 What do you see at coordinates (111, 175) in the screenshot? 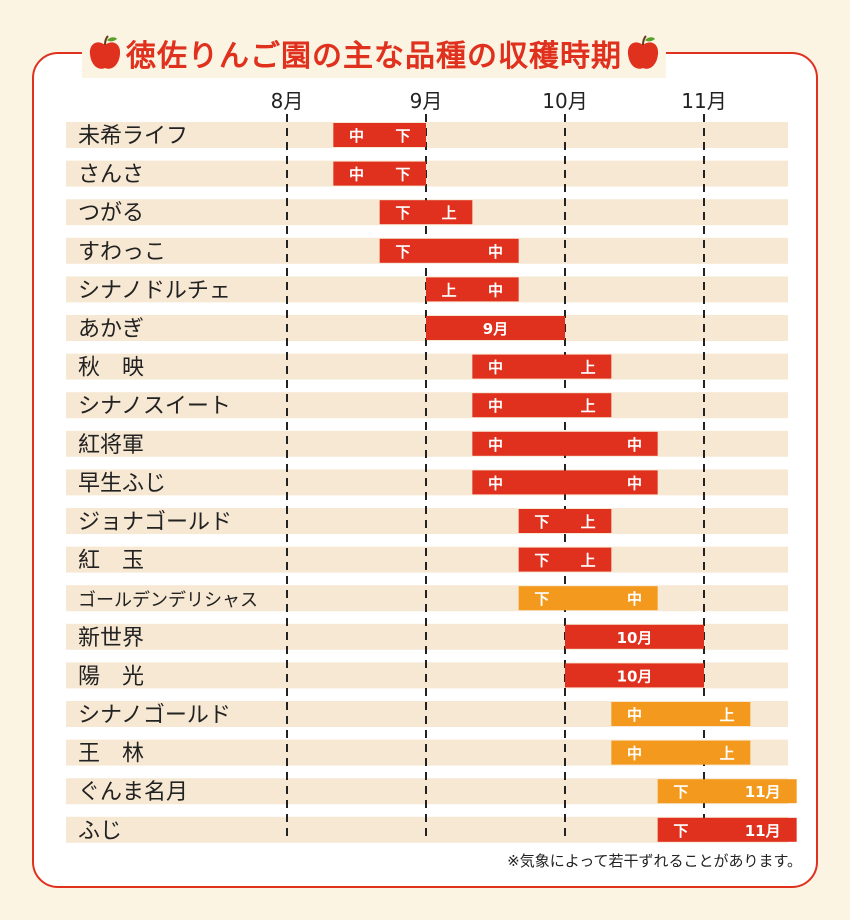
I see `variety-label: さんさ` at bounding box center [111, 175].